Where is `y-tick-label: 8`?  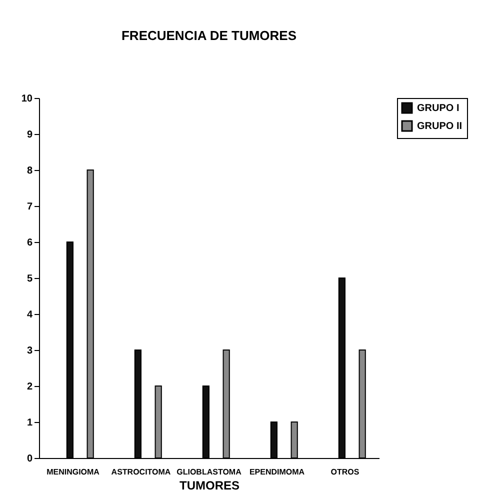
y-tick-label: 8 is located at coordinates (29, 171).